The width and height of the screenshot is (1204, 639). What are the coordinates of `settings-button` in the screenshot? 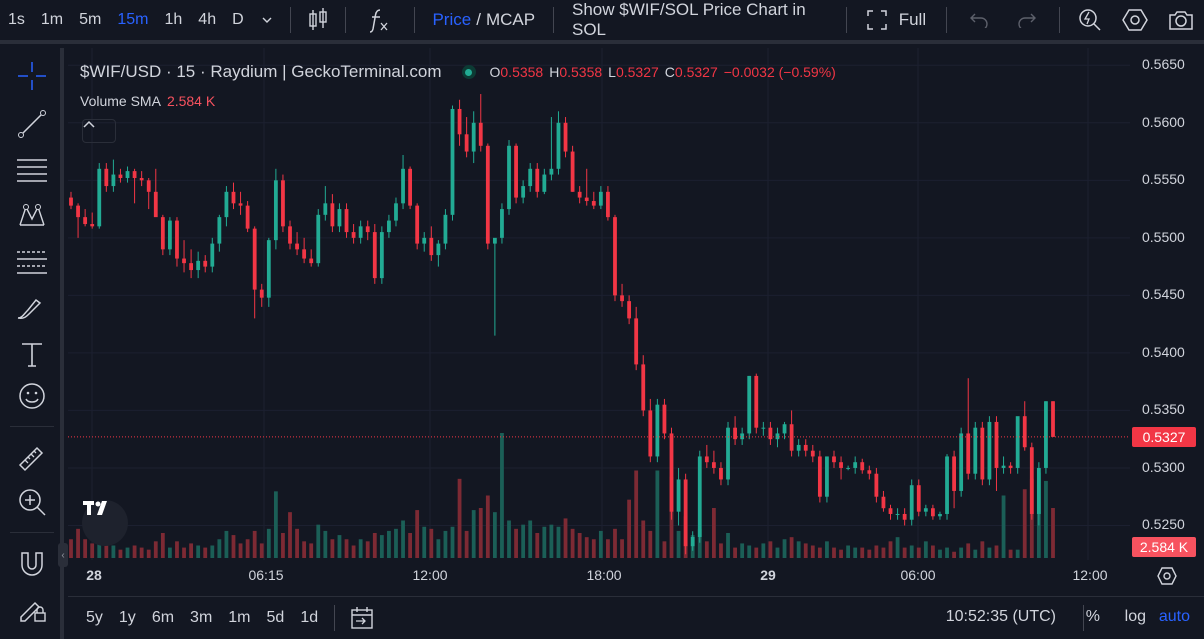 It's located at (1135, 21).